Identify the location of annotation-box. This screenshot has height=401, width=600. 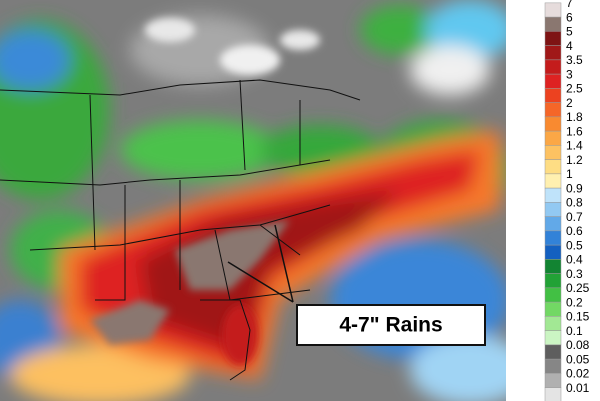
(391, 325).